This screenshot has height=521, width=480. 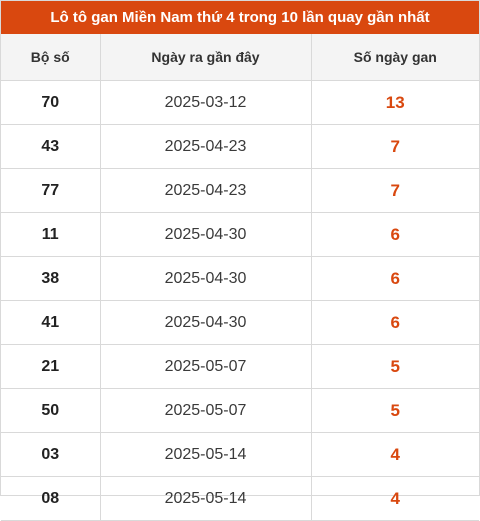 I want to click on number-cell: 43, so click(x=51, y=146).